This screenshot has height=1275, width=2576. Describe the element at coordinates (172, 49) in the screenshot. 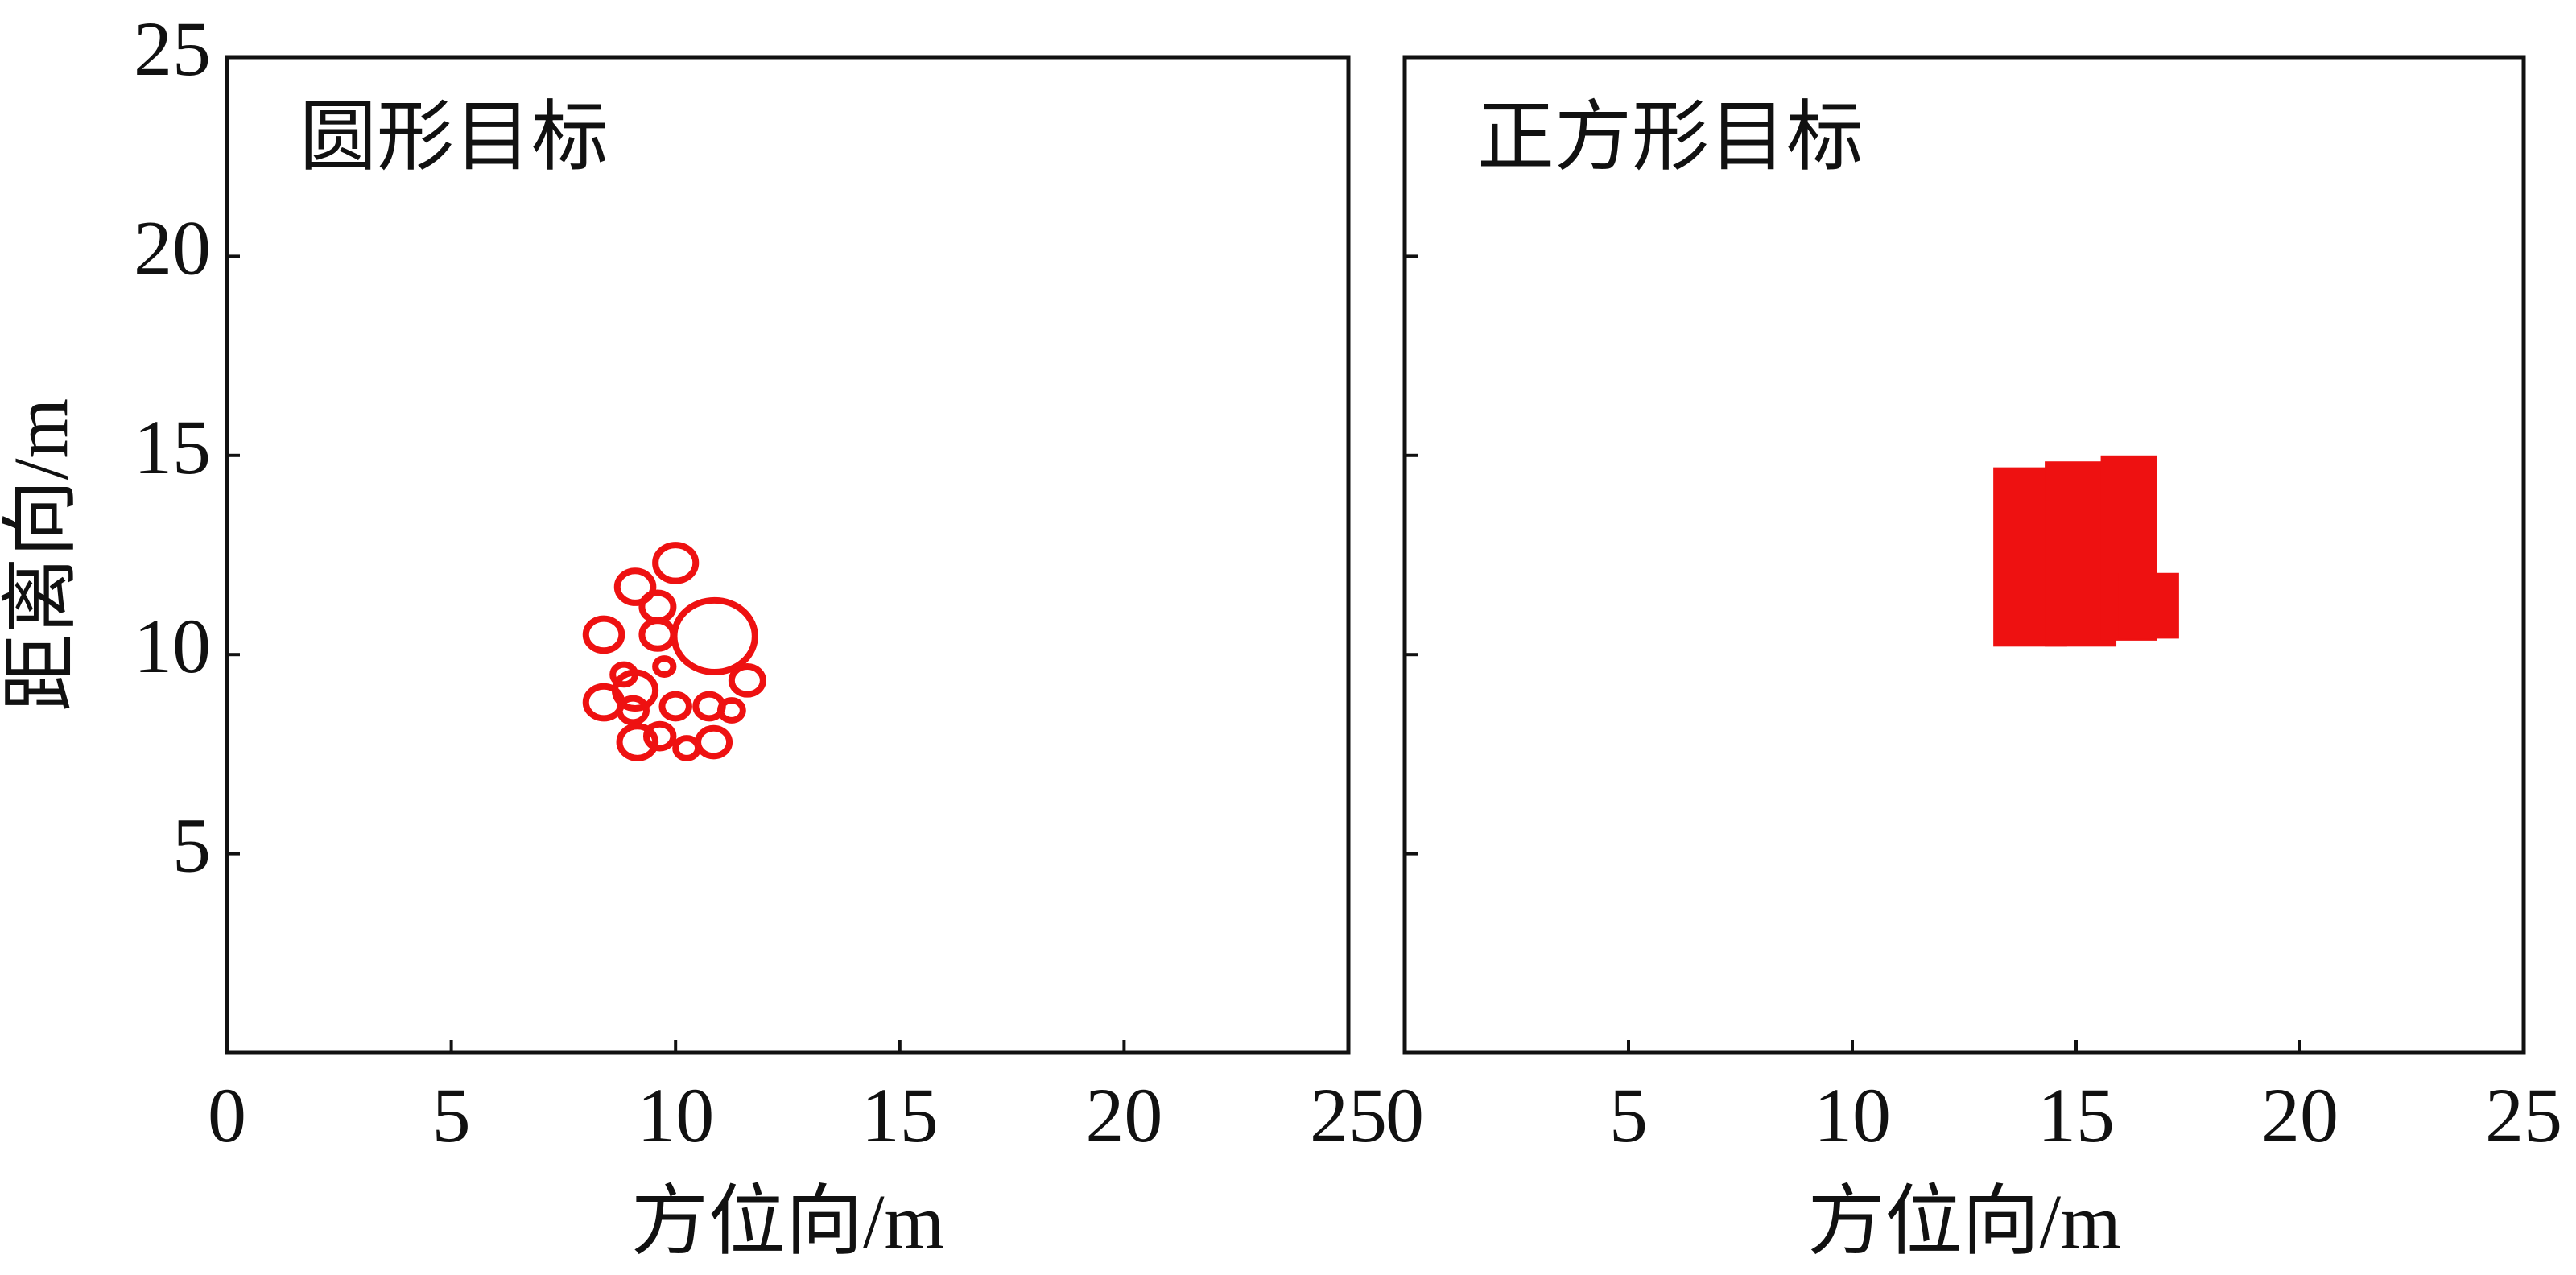

I see `y-tick-label: 25` at that location.